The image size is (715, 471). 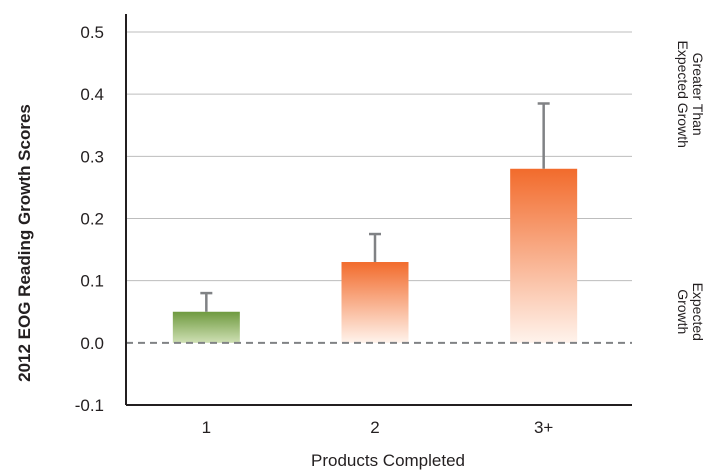 What do you see at coordinates (24, 243) in the screenshot?
I see `y-axis-label: 2012 EOG Reading Growth Scores` at bounding box center [24, 243].